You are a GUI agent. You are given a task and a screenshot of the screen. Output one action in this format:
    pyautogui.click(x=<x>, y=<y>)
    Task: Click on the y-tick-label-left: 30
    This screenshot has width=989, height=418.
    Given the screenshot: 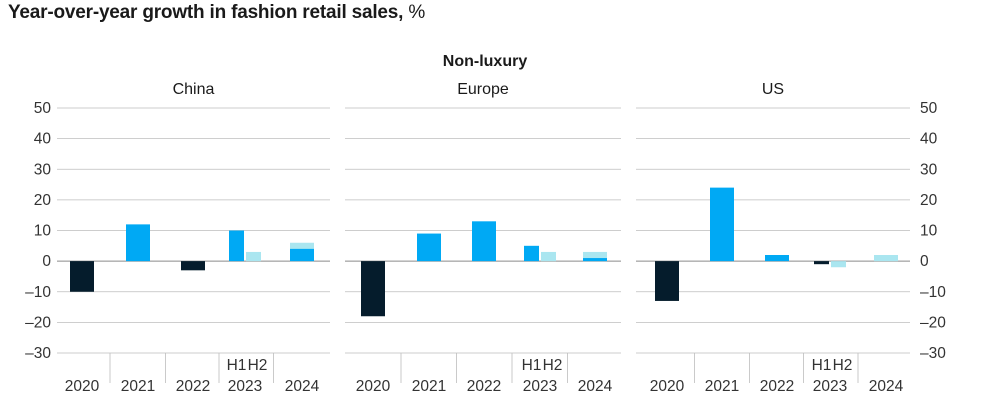 What is the action you would take?
    pyautogui.click(x=43, y=169)
    